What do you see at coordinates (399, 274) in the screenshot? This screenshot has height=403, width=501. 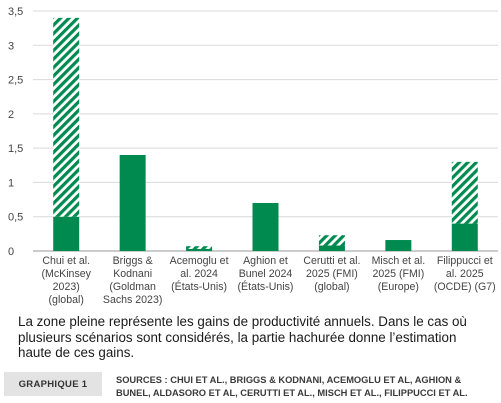 I see `x-category-label: Misch et al. 2025 (FMI) (Europe)` at bounding box center [399, 274].